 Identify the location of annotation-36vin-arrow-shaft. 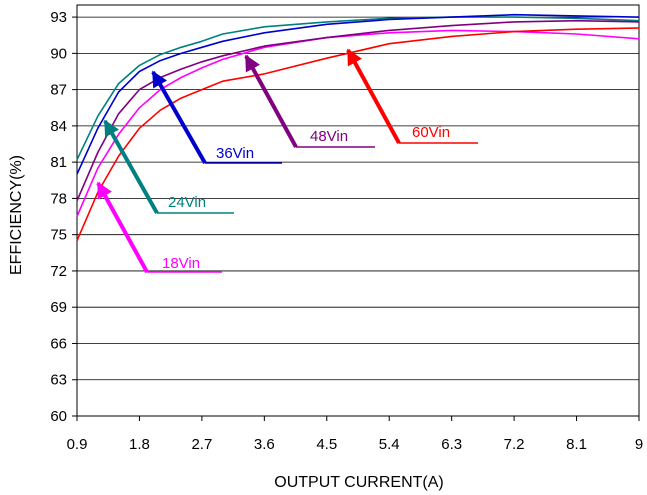
(179, 117).